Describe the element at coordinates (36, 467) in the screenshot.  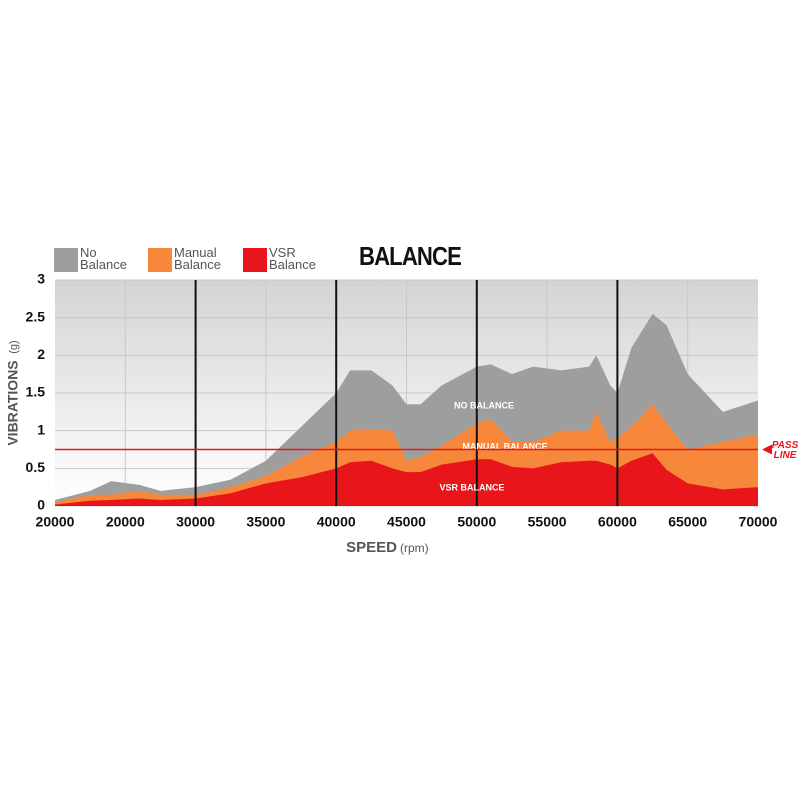
I see `y-tick-label: 0.5` at that location.